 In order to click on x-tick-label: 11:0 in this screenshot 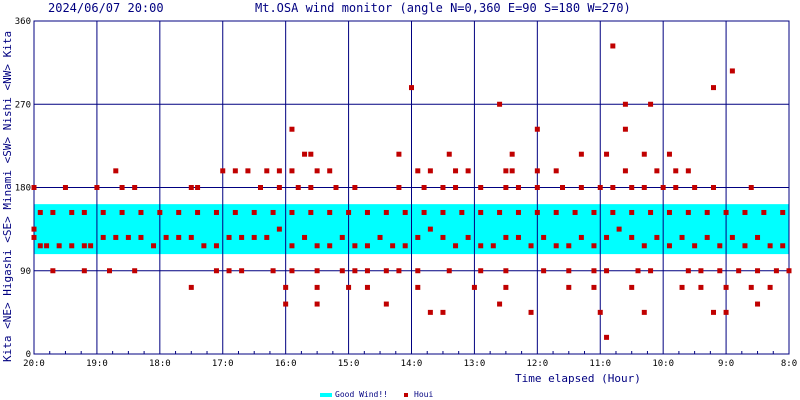, I will do `click(600, 364)`.